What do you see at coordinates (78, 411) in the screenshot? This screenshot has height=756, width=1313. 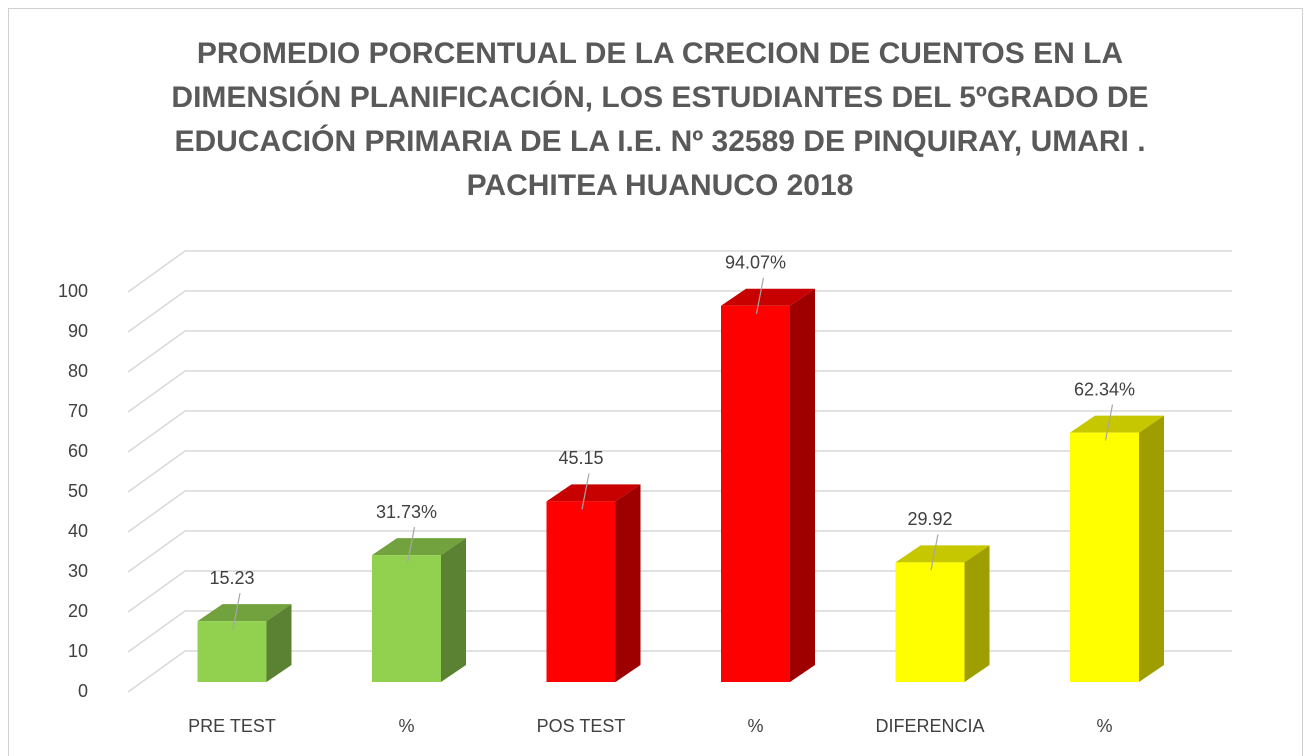 I see `y-tick-label: 70` at bounding box center [78, 411].